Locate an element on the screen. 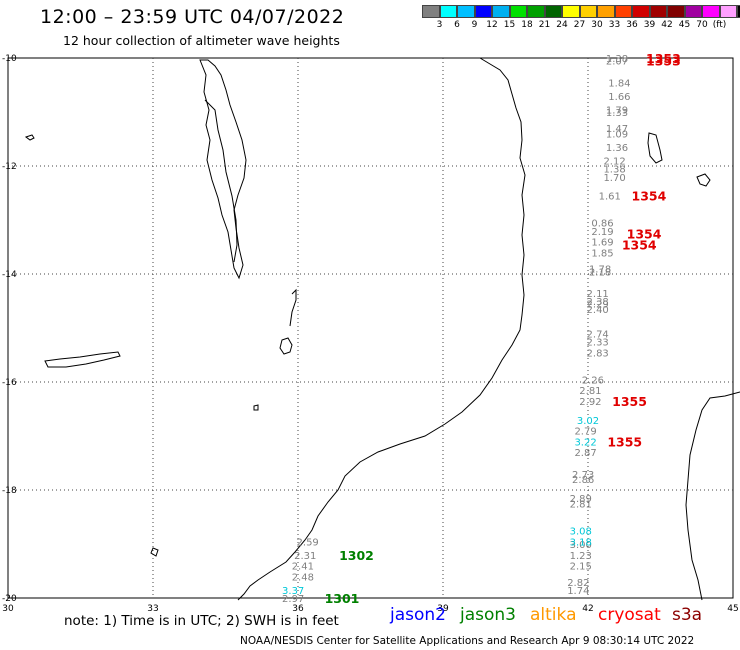 The width and height of the screenshot is (740, 650). color-scale-labels: 3 6 9 12 15 18 21 24 27 30 33 36 39 42 45 70 (ft) is located at coordinates (581, 25).